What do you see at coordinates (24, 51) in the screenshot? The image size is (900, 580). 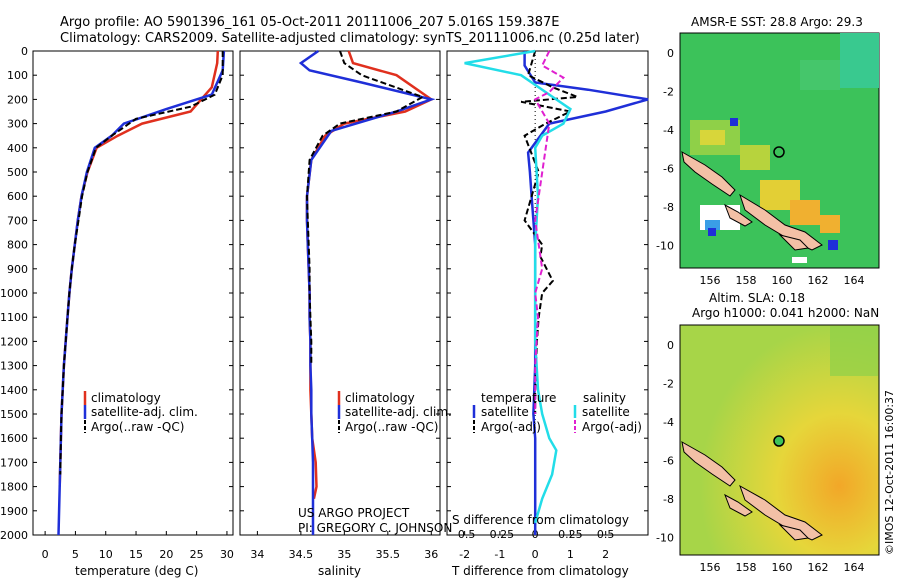 I see `depth-tick-label: 0` at bounding box center [24, 51].